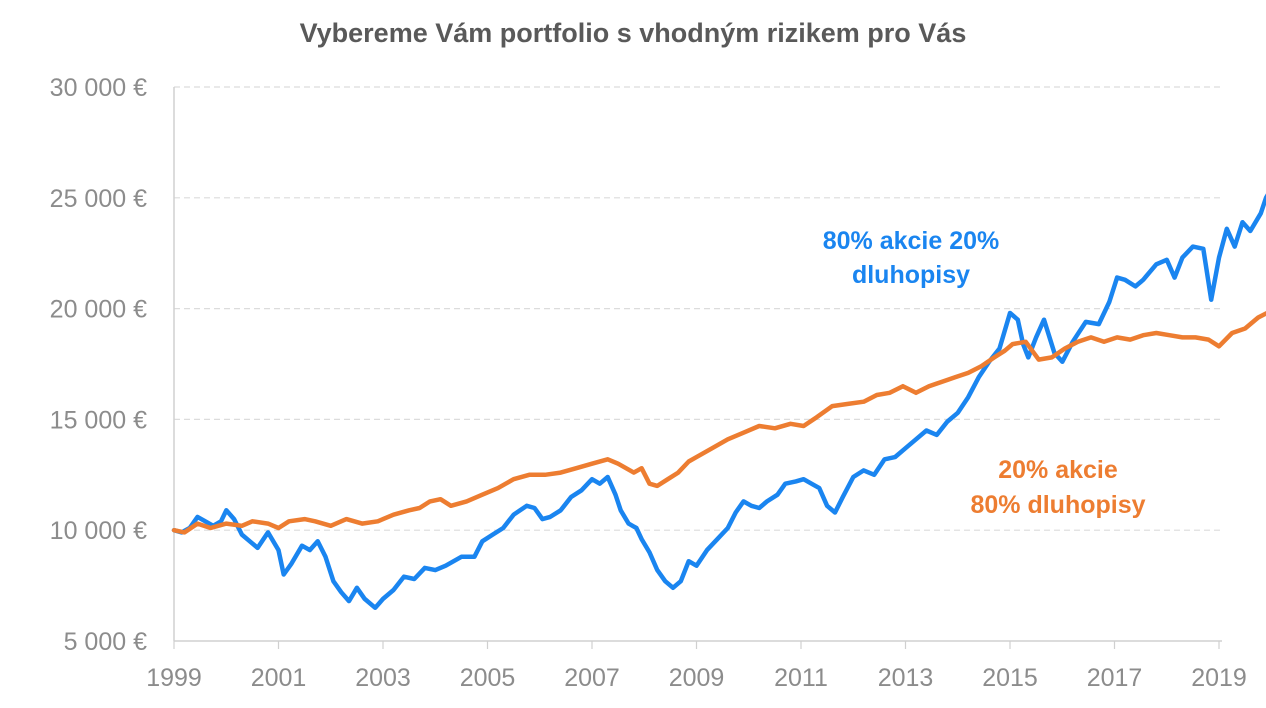 The image size is (1266, 708). Describe the element at coordinates (383, 678) in the screenshot. I see `x-tick-label: 2003` at that location.